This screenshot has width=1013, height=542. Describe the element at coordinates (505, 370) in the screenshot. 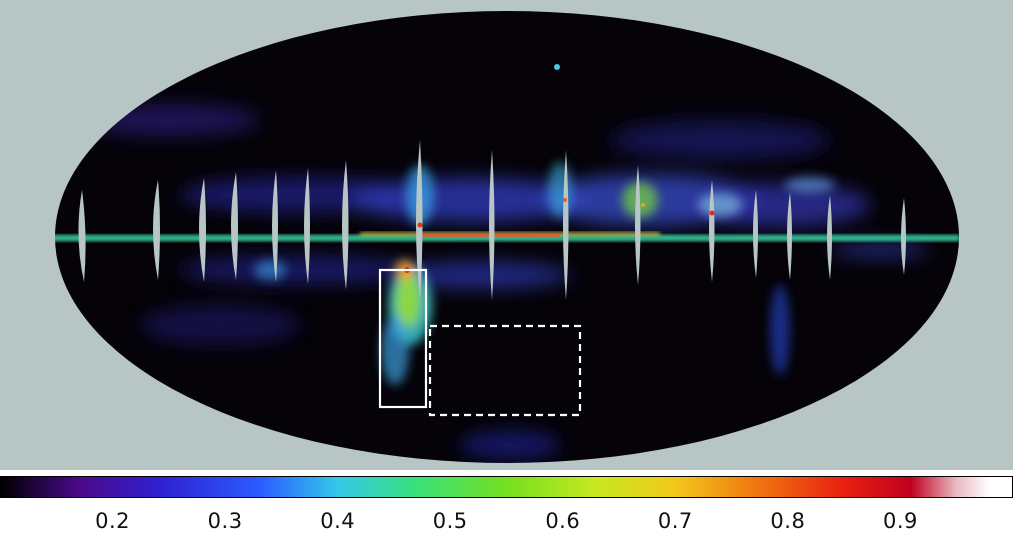

I see `dashed-region-box` at that location.